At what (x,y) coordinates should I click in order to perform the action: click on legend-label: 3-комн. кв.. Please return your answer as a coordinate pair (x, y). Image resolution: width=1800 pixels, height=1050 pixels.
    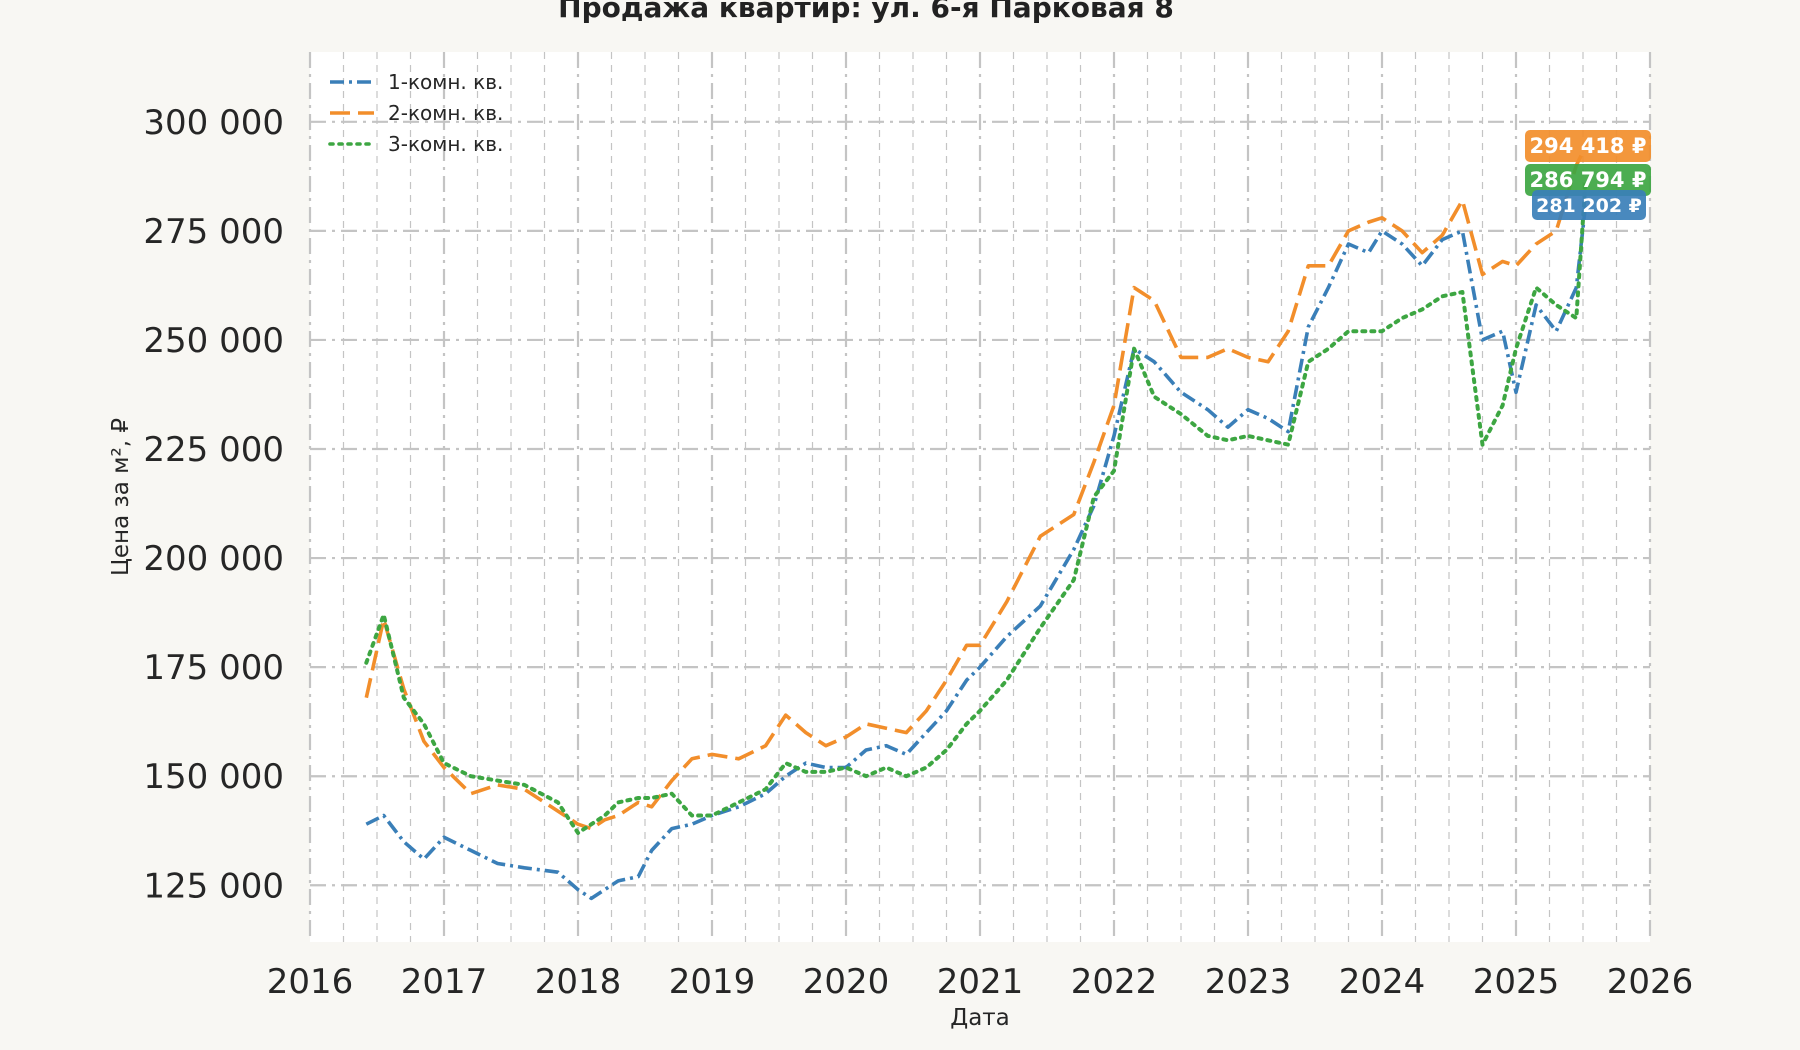
    Looking at the image, I should click on (445, 144).